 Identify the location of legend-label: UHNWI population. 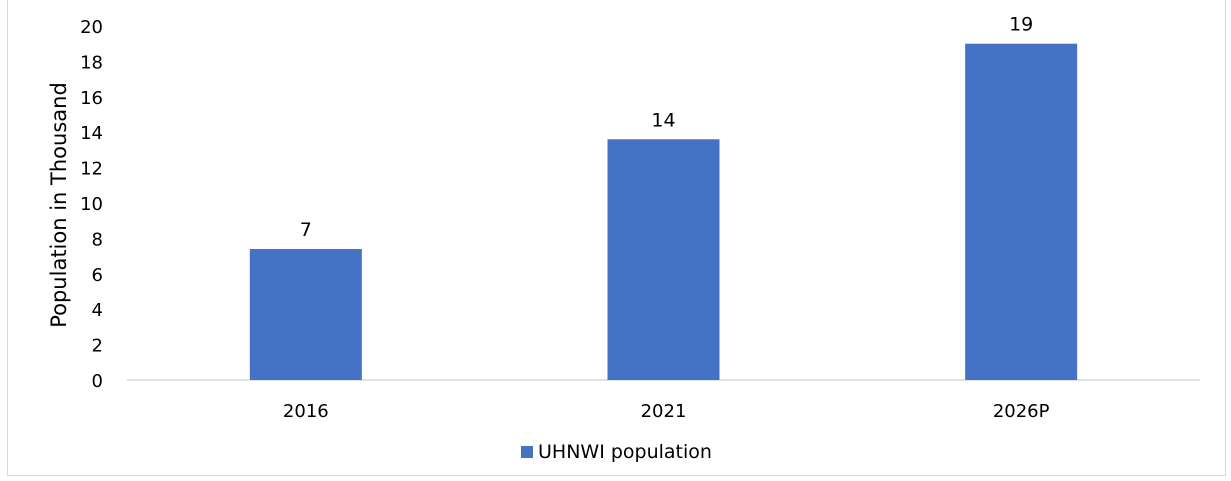
(625, 452).